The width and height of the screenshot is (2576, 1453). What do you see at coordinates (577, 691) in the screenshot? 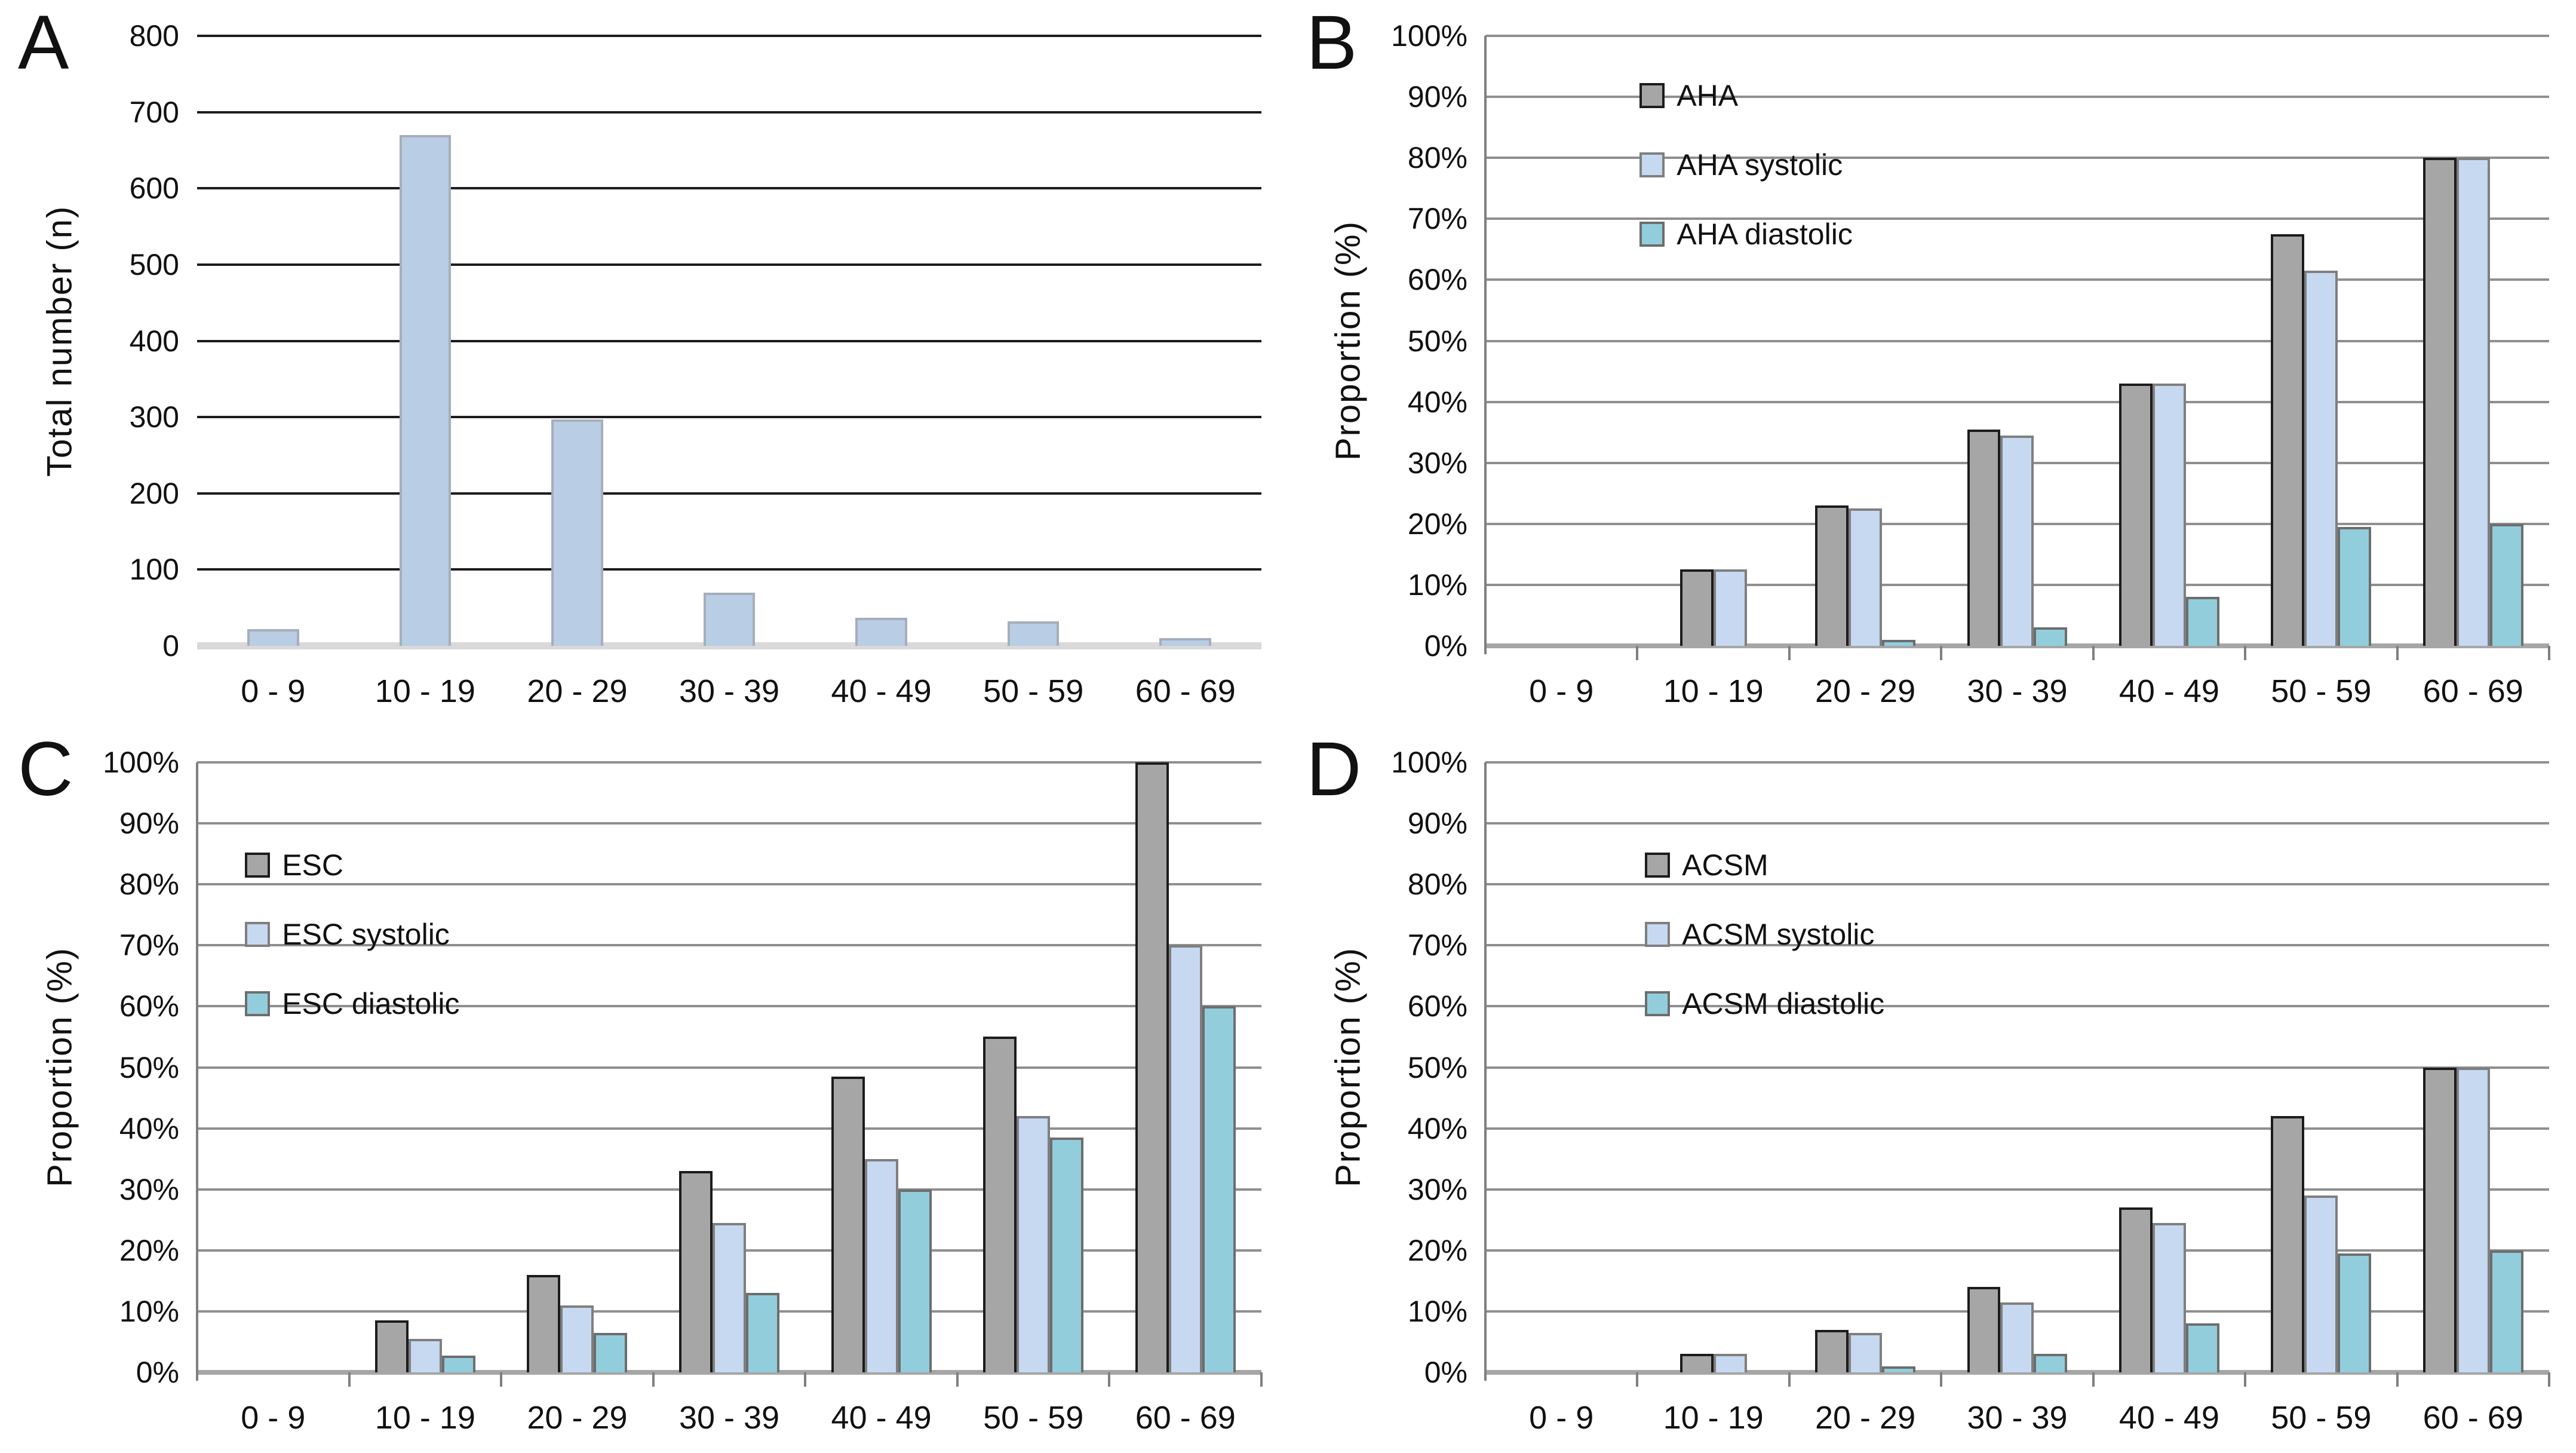
I see `x-tick-label: 20 - 29` at bounding box center [577, 691].